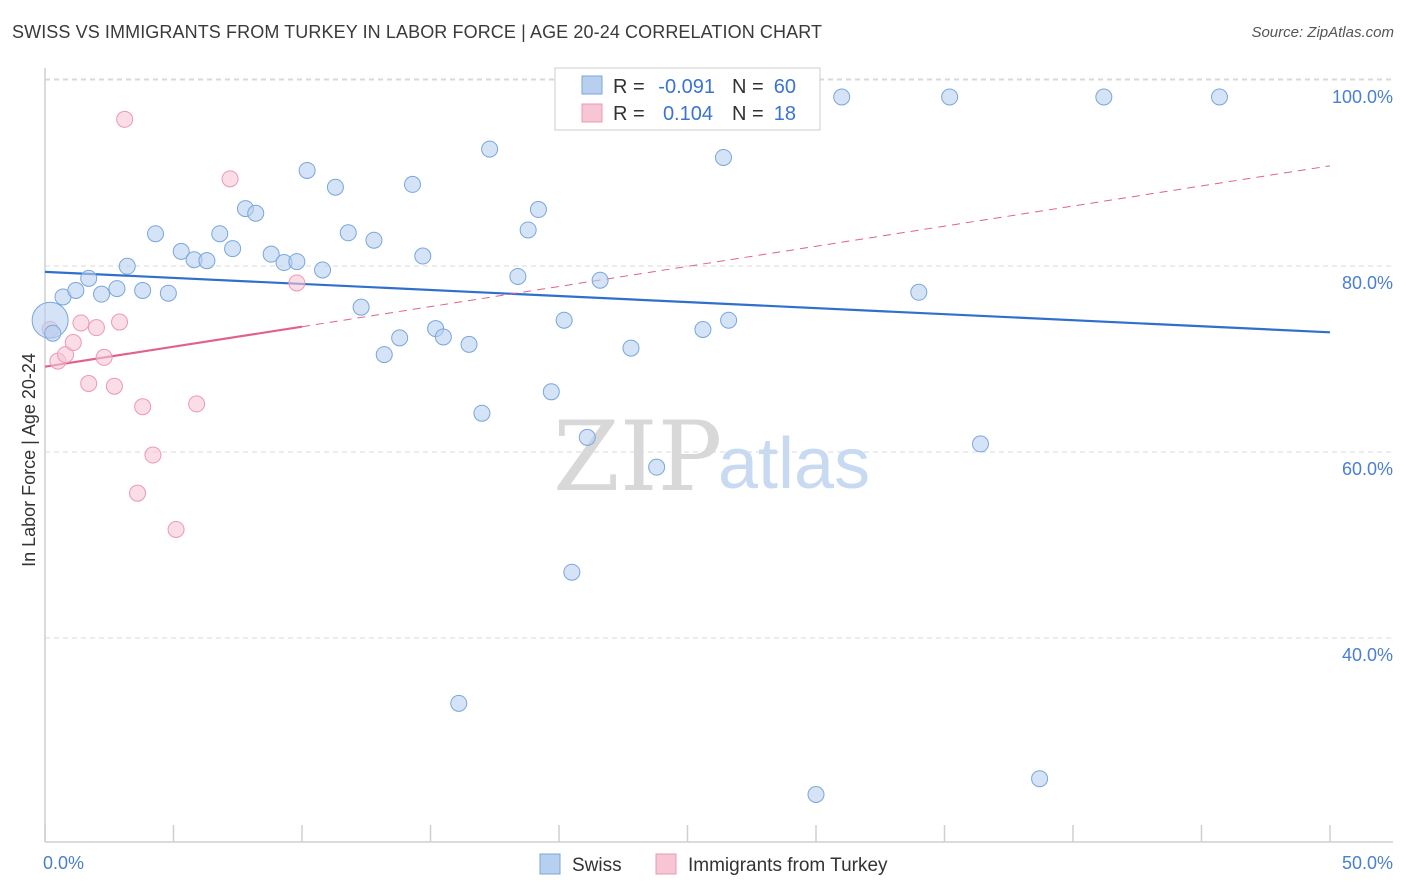 Image resolution: width=1406 pixels, height=892 pixels. I want to click on y-tick-label: 40.0%, so click(1367, 655).